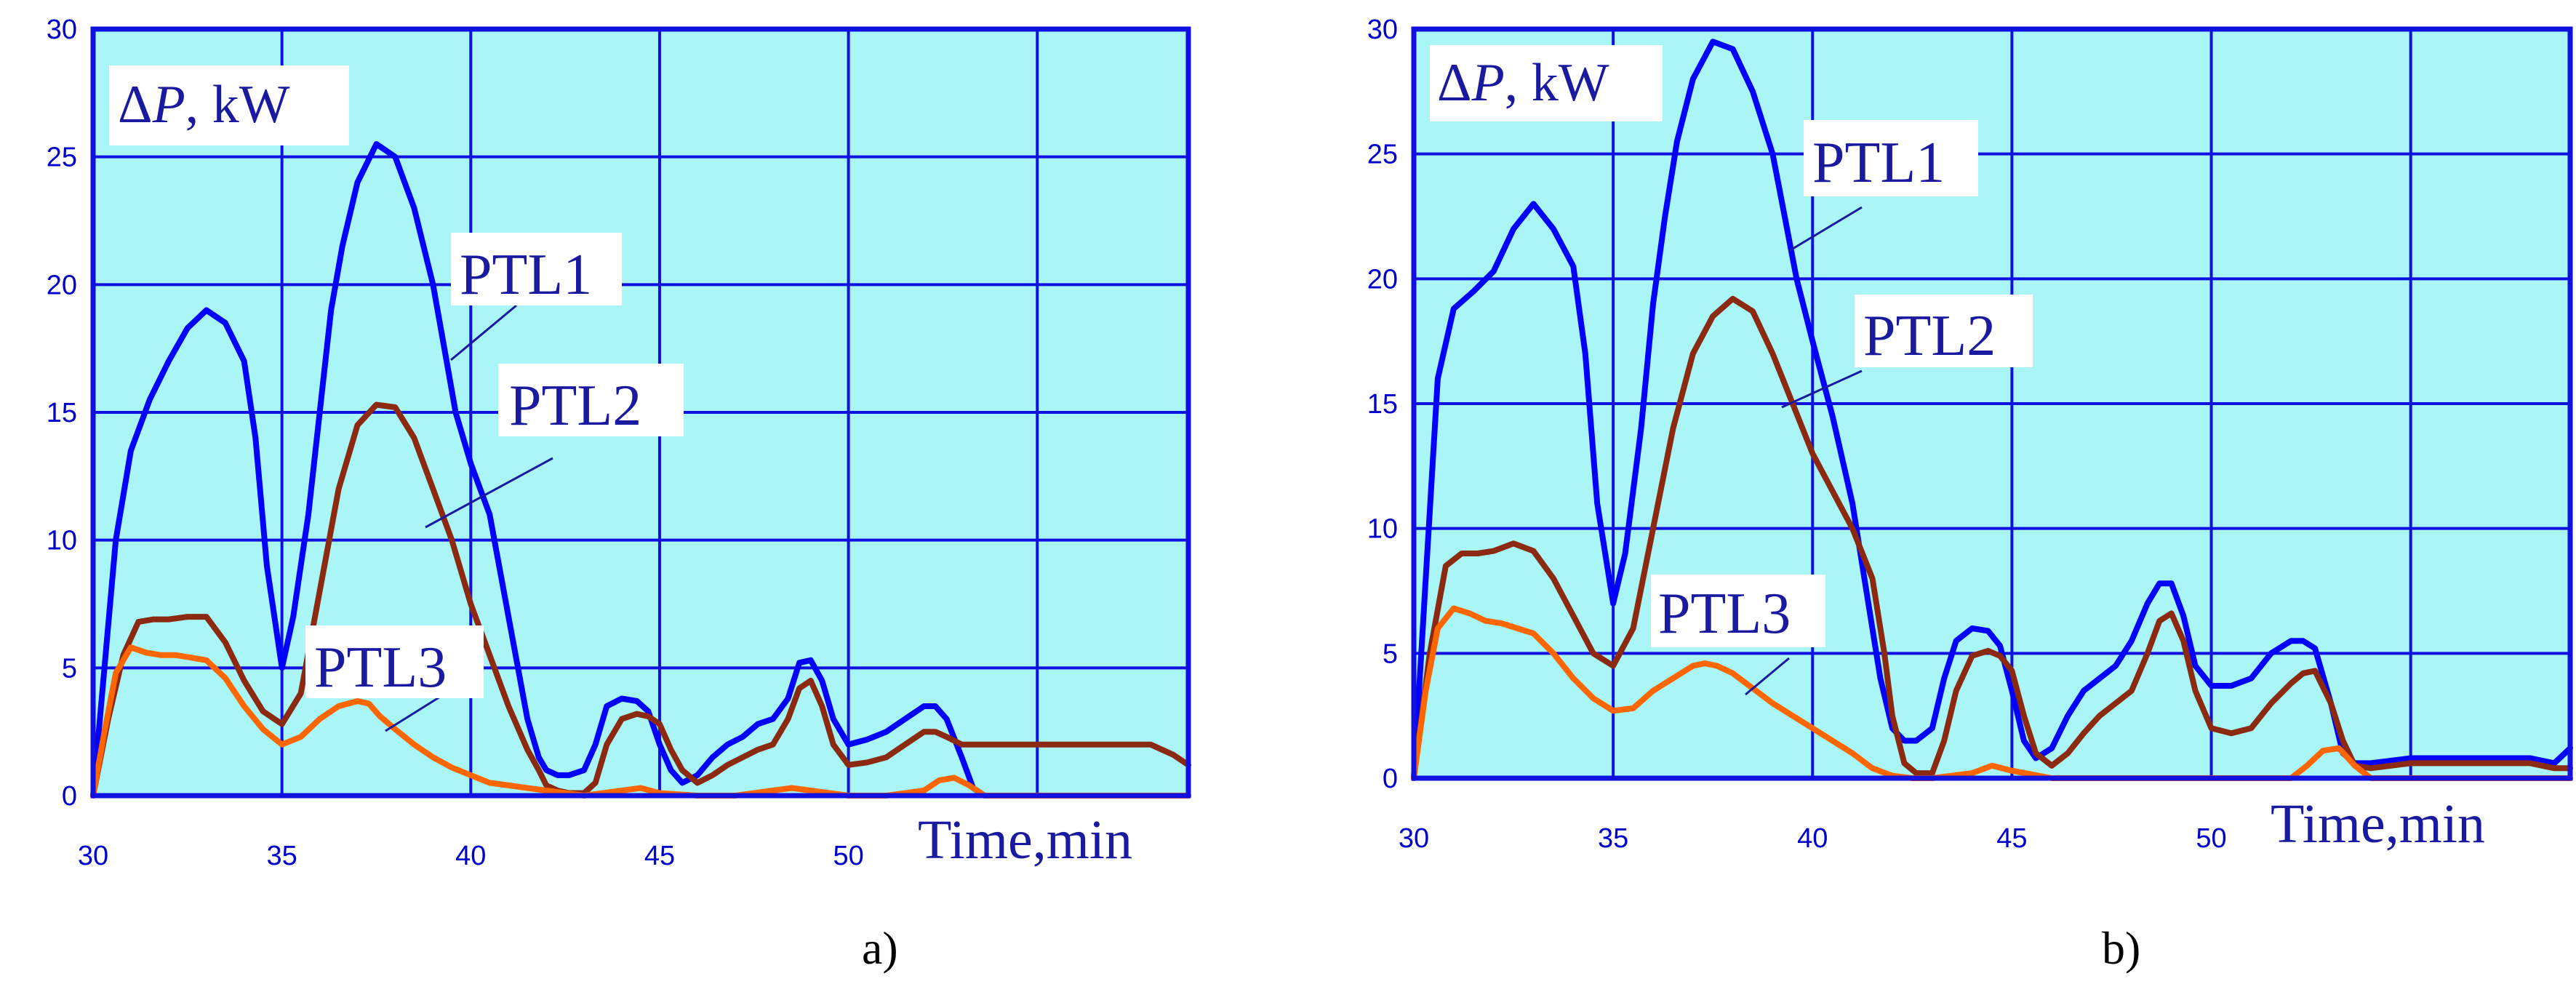 This screenshot has height=992, width=2576. I want to click on panel-caption: b), so click(2121, 948).